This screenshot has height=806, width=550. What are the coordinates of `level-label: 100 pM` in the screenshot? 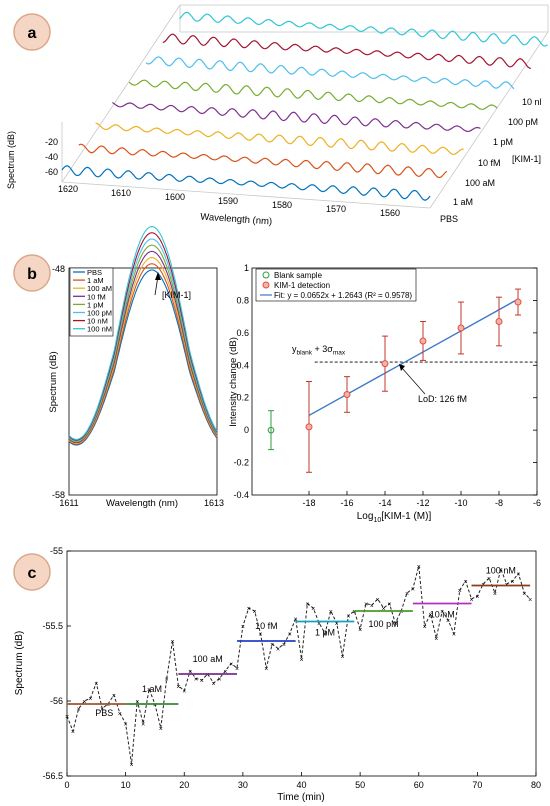 It's located at (384, 624).